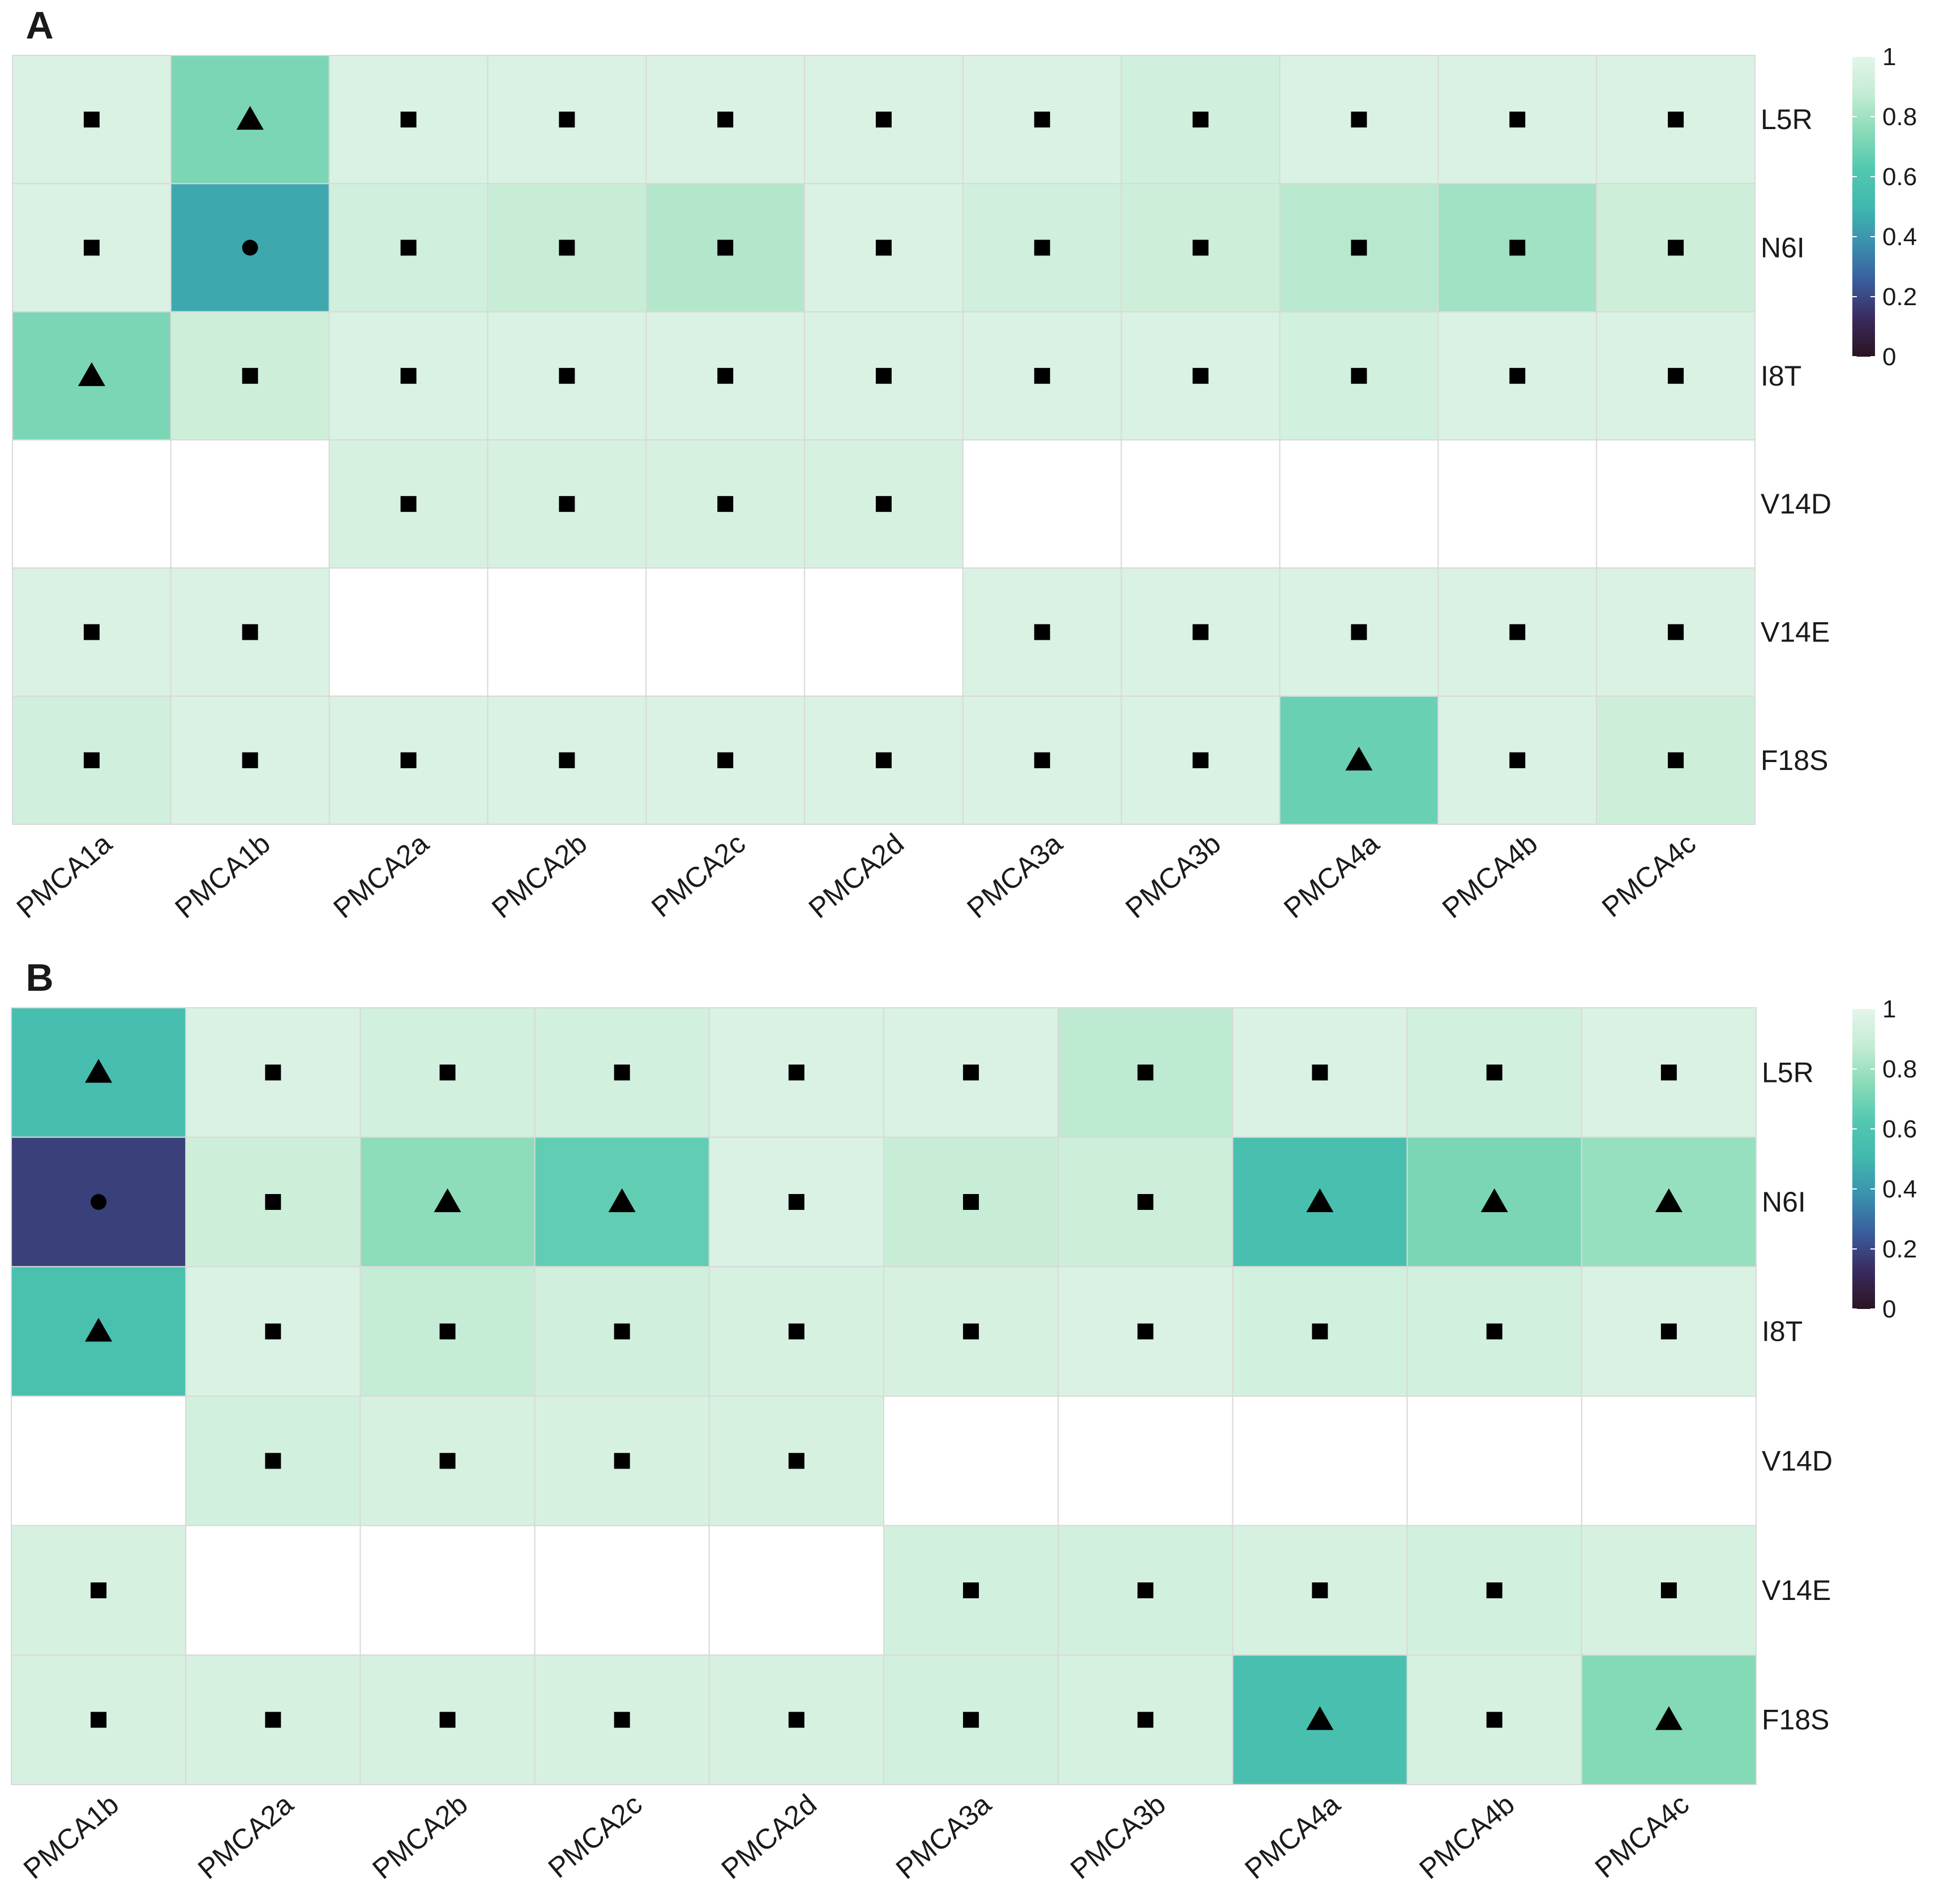  Describe the element at coordinates (71, 1836) in the screenshot. I see `column-label: PMCA1b` at that location.